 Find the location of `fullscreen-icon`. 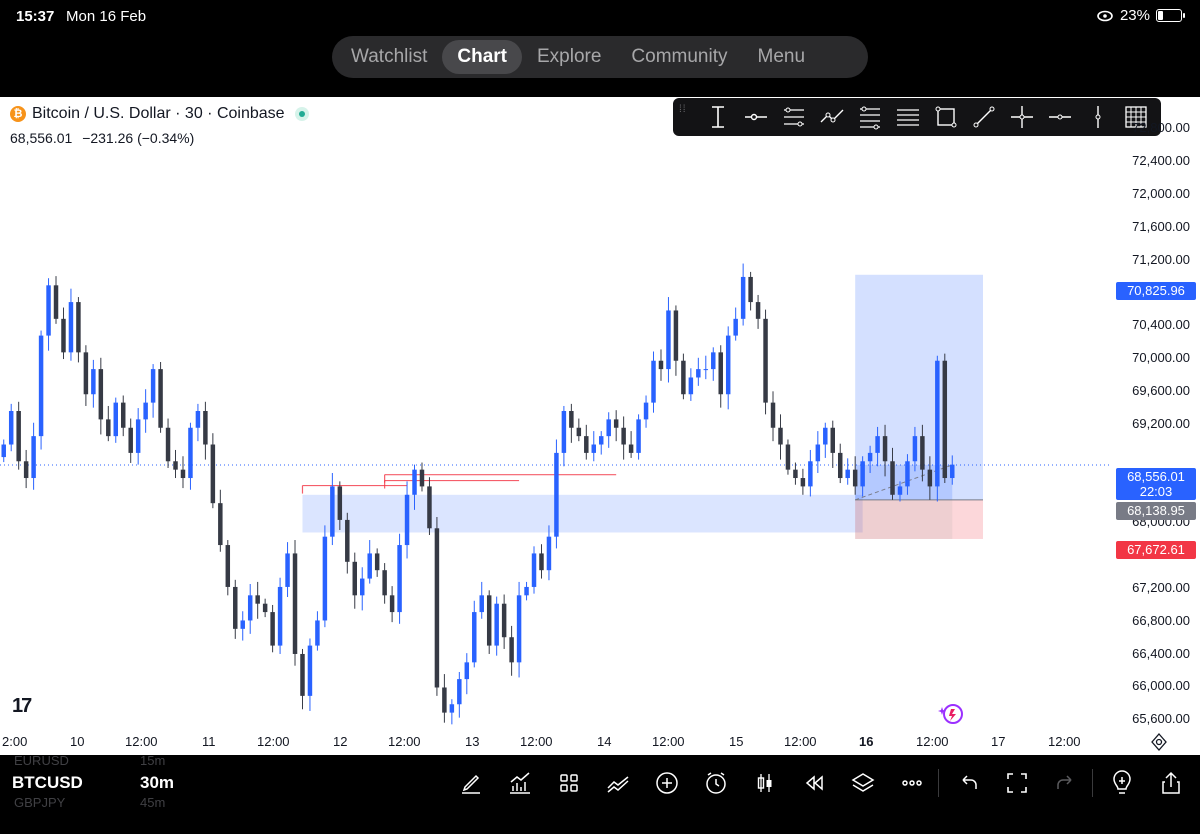

fullscreen-icon is located at coordinates (1017, 783).